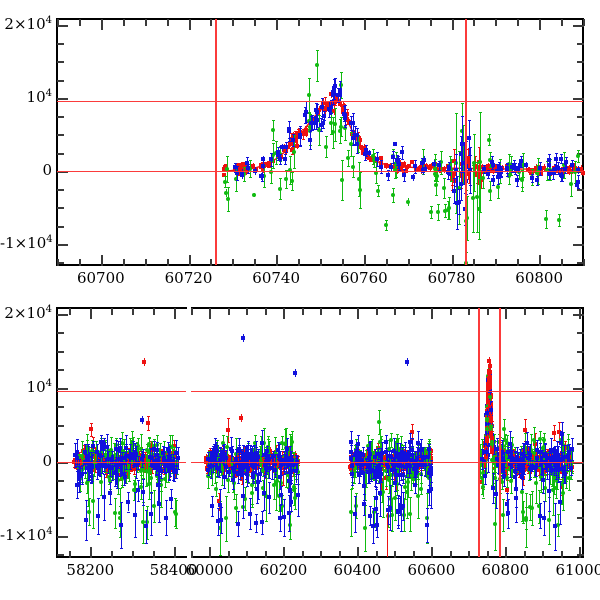 The image size is (600, 600). What do you see at coordinates (188, 278) in the screenshot?
I see `top-xtick-label: 60720` at bounding box center [188, 278].